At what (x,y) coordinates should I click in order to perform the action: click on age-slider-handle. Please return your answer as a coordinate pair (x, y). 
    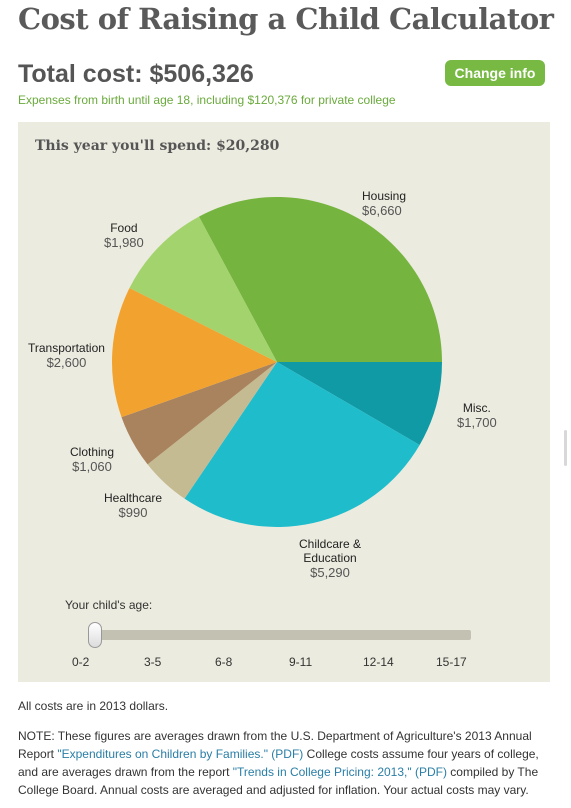
    Looking at the image, I should click on (95, 635).